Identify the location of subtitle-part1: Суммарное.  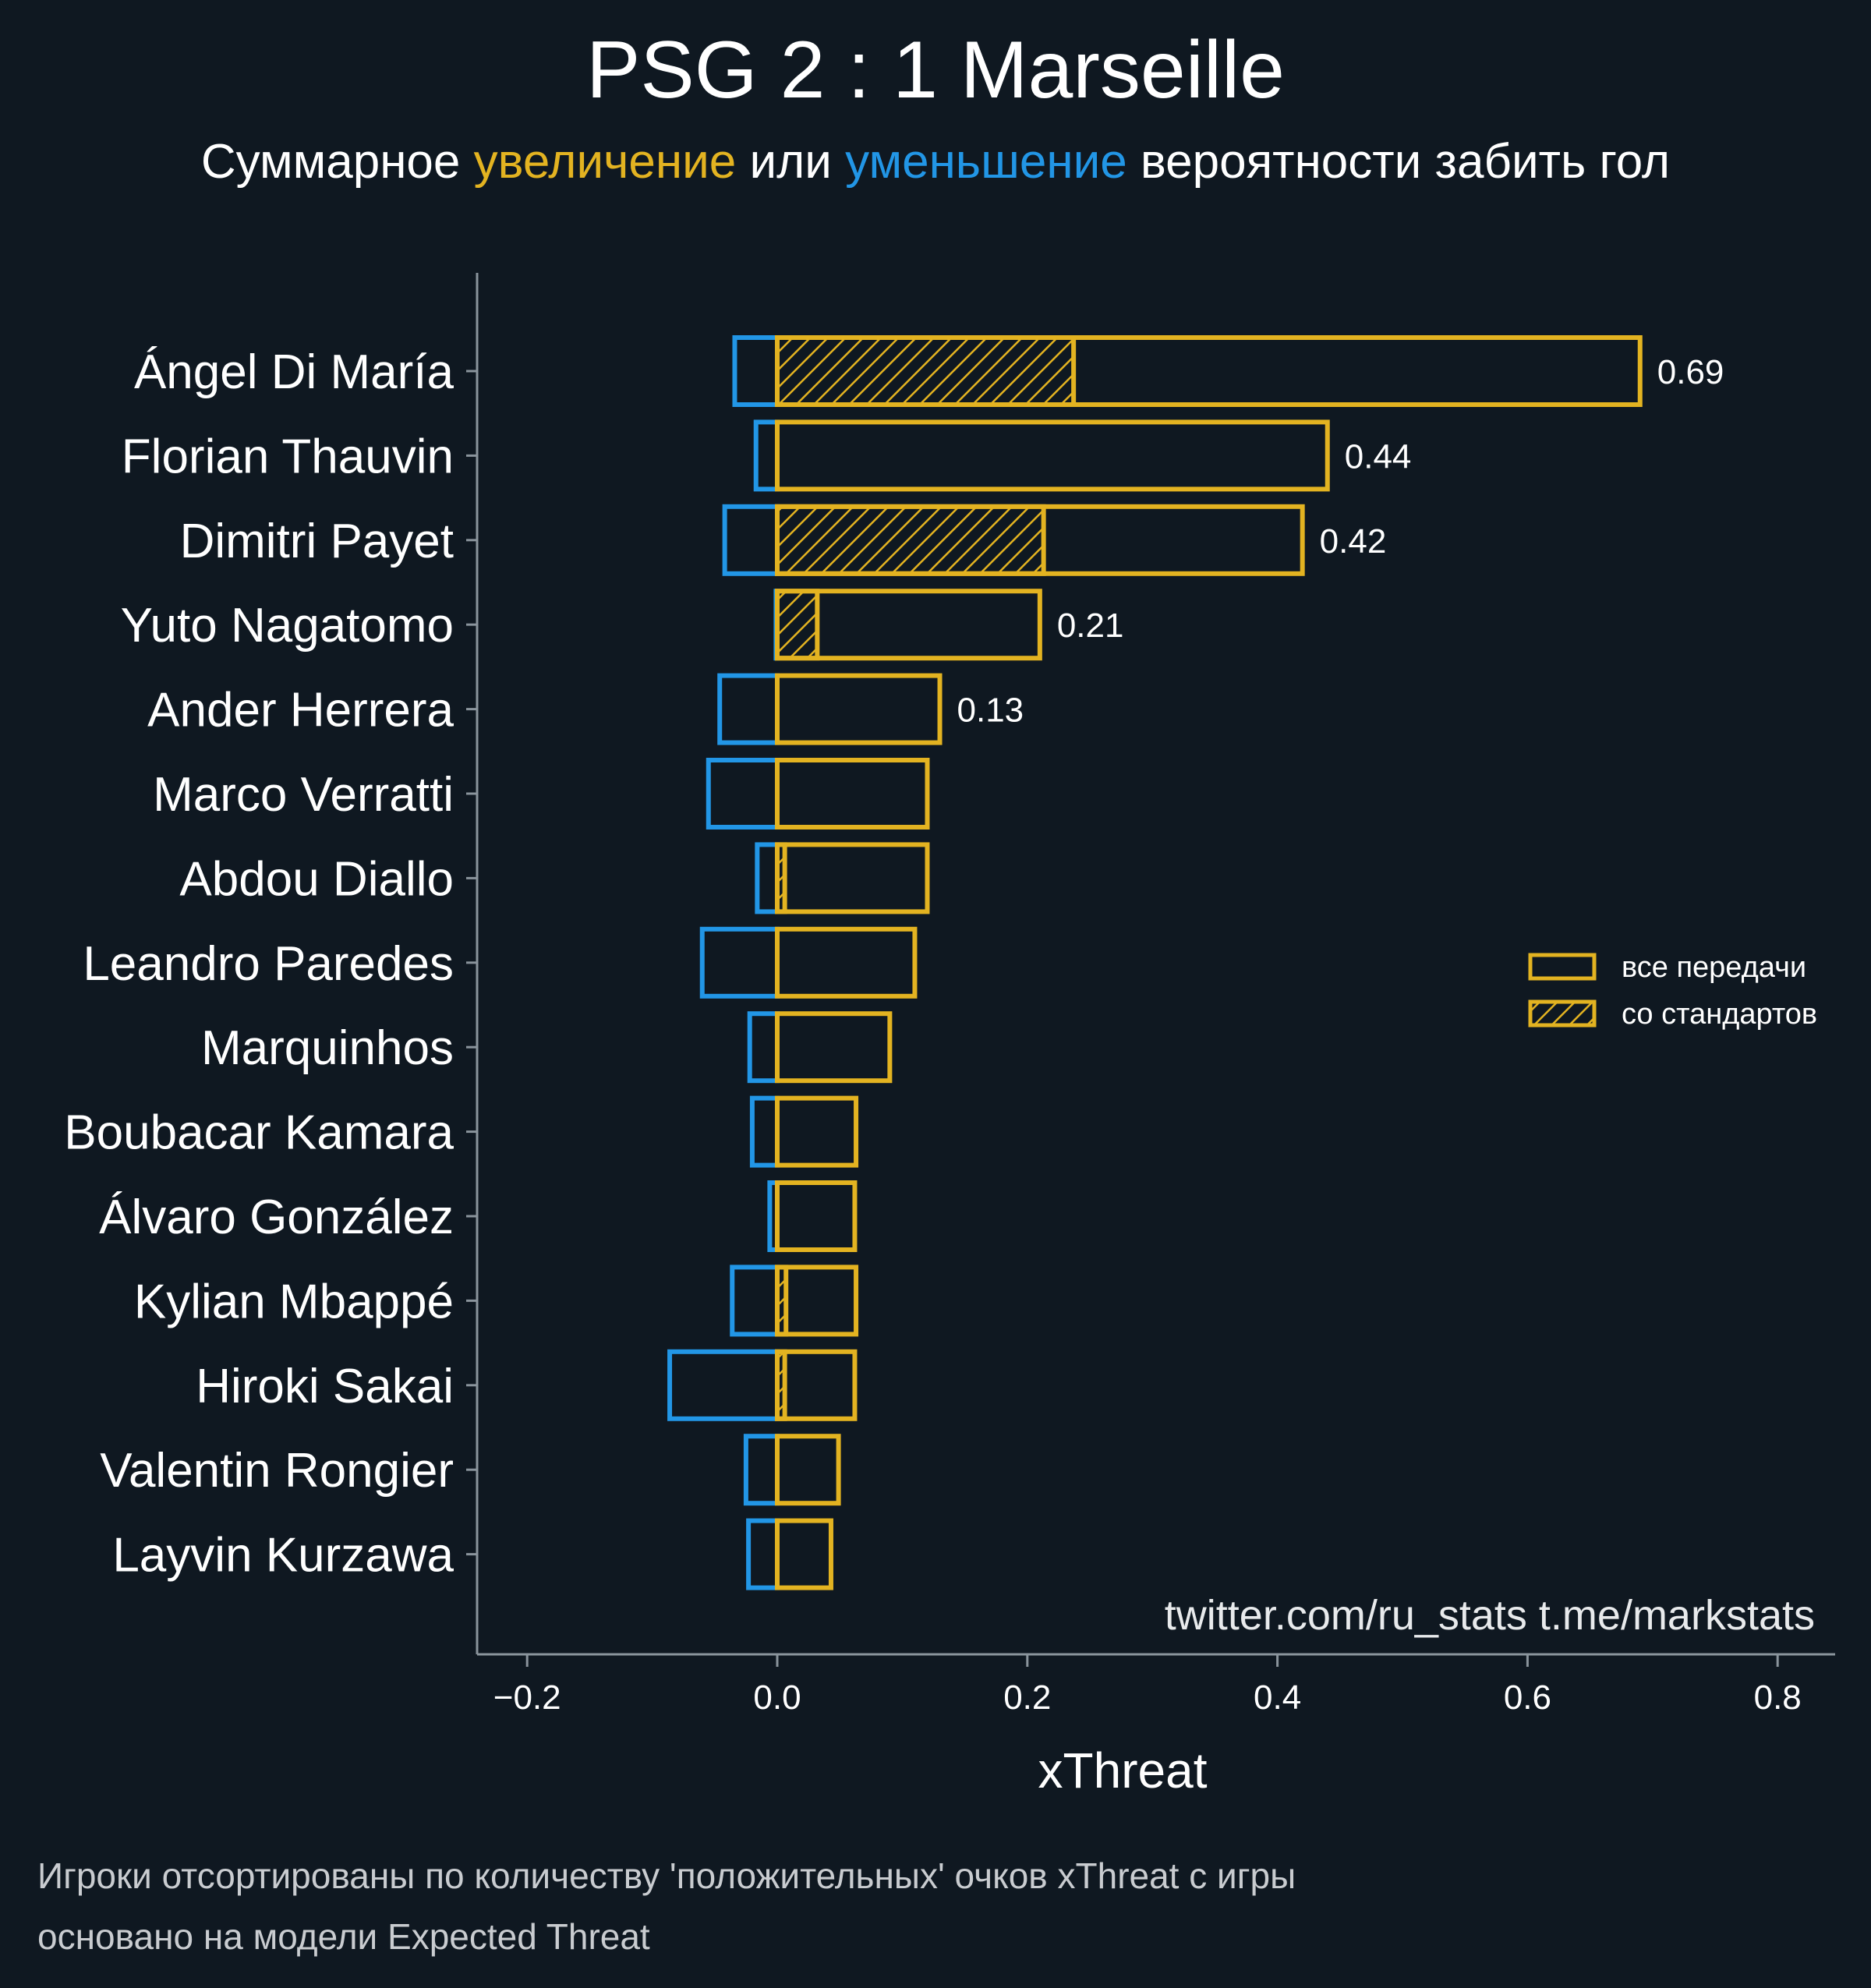
(337, 162).